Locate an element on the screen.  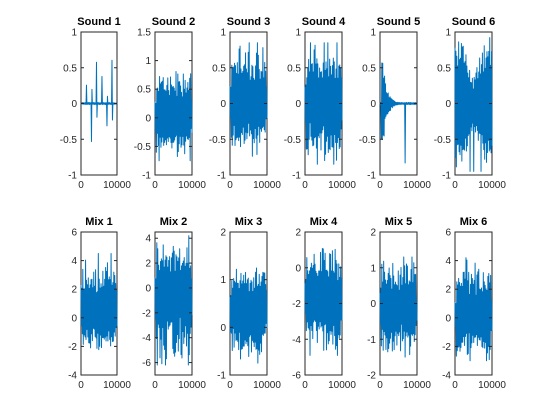
subplot-title: Sound 4 is located at coordinates (324, 22).